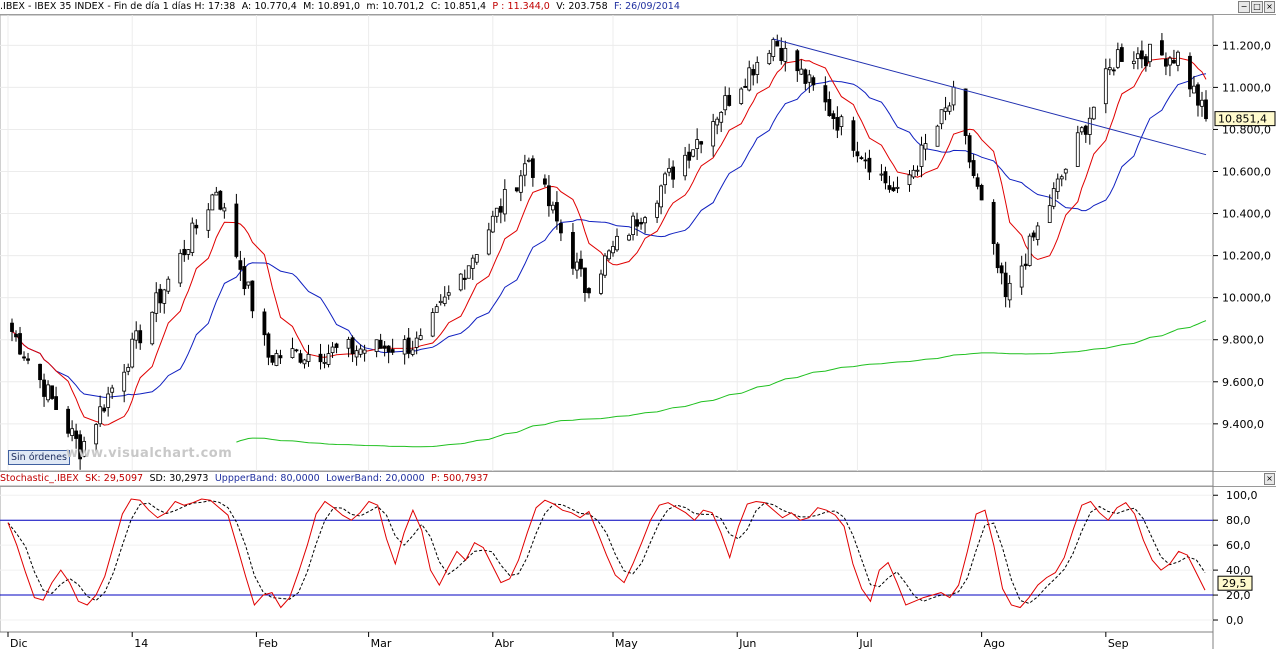 The width and height of the screenshot is (1276, 649). What do you see at coordinates (1246, 45) in the screenshot?
I see `price-tick-label: 11.200,0` at bounding box center [1246, 45].